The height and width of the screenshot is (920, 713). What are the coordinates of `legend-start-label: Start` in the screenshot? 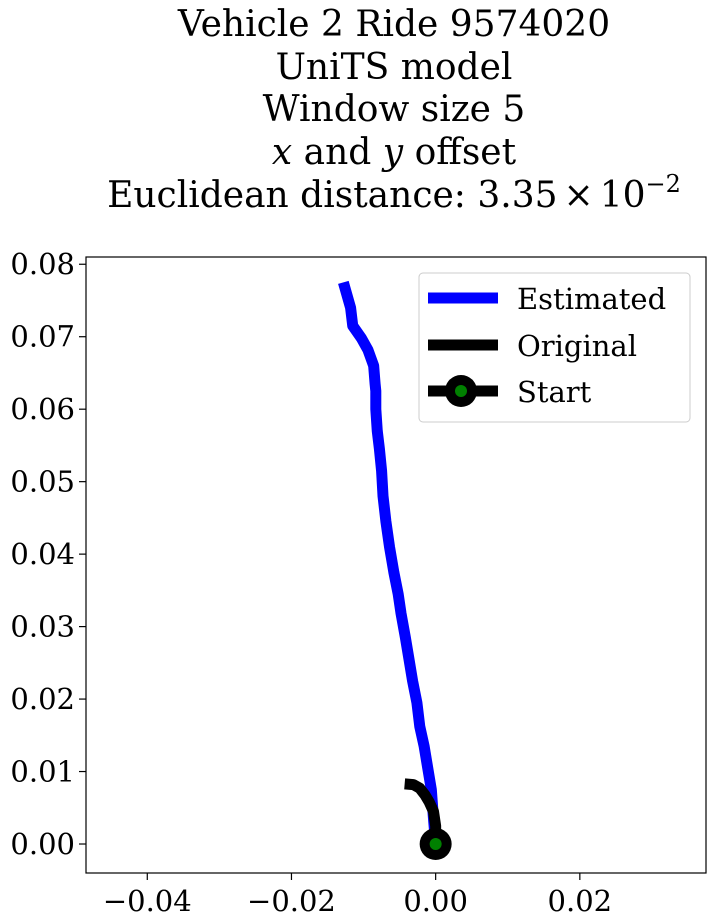 It's located at (554, 392).